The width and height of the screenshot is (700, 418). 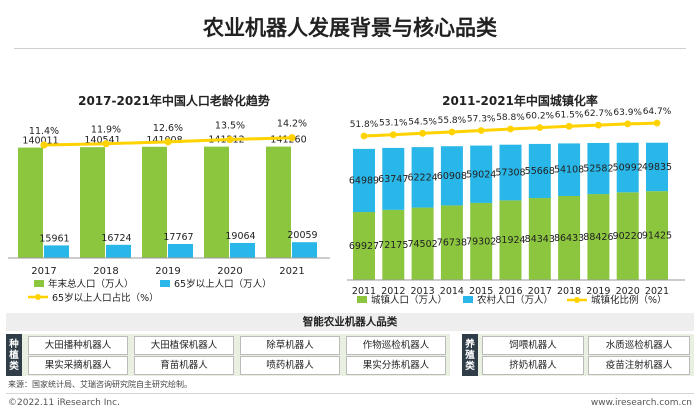 I want to click on page-title: 农业机器人发展背景与核心品类, so click(x=350, y=28).